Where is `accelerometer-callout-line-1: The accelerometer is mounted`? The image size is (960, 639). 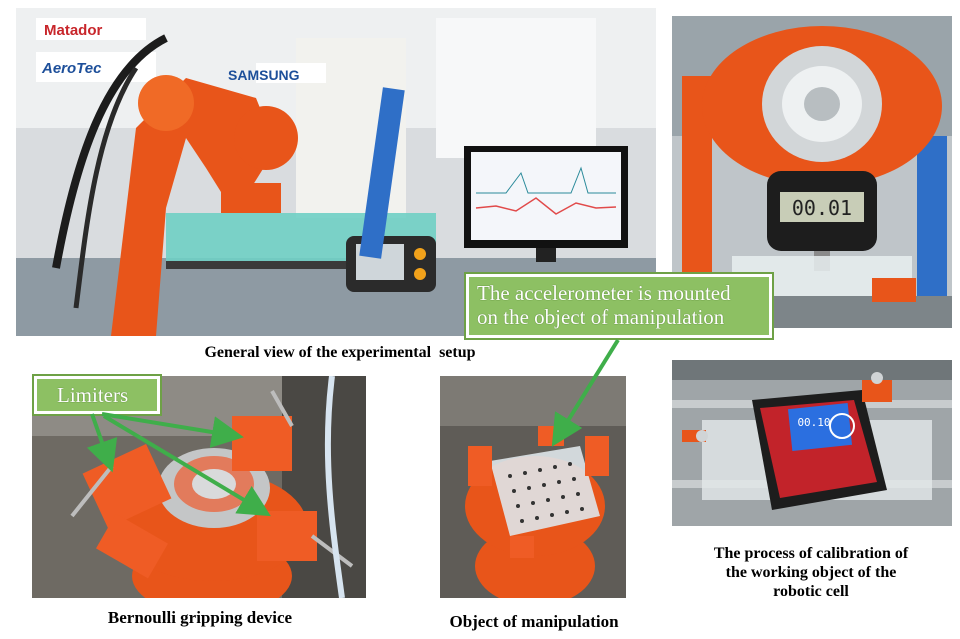 accelerometer-callout-line-1: The accelerometer is mounted is located at coordinates (604, 293).